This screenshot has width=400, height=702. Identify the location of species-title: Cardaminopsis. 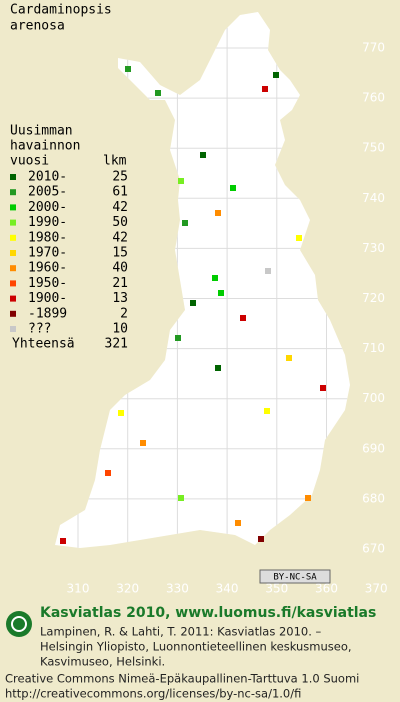
(61, 10).